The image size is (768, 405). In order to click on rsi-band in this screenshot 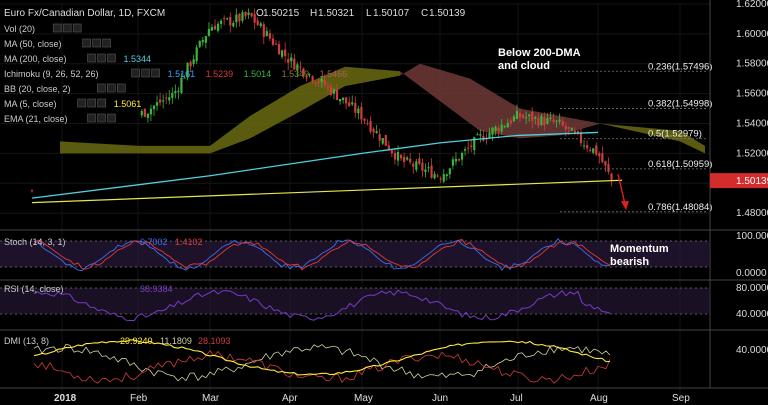, I will do `click(355, 301)`.